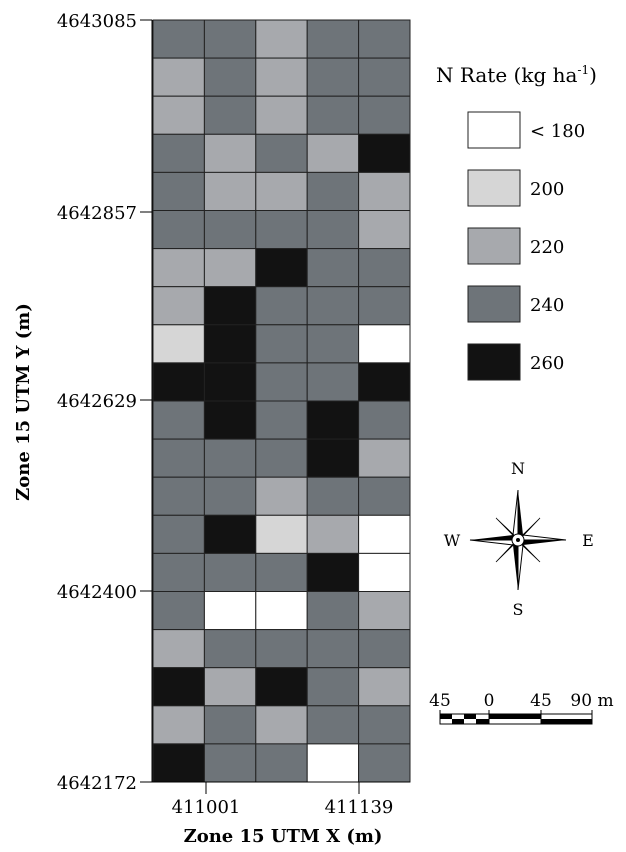 The image size is (626, 852). I want to click on grid-cell-r3-c5, so click(384, 115).